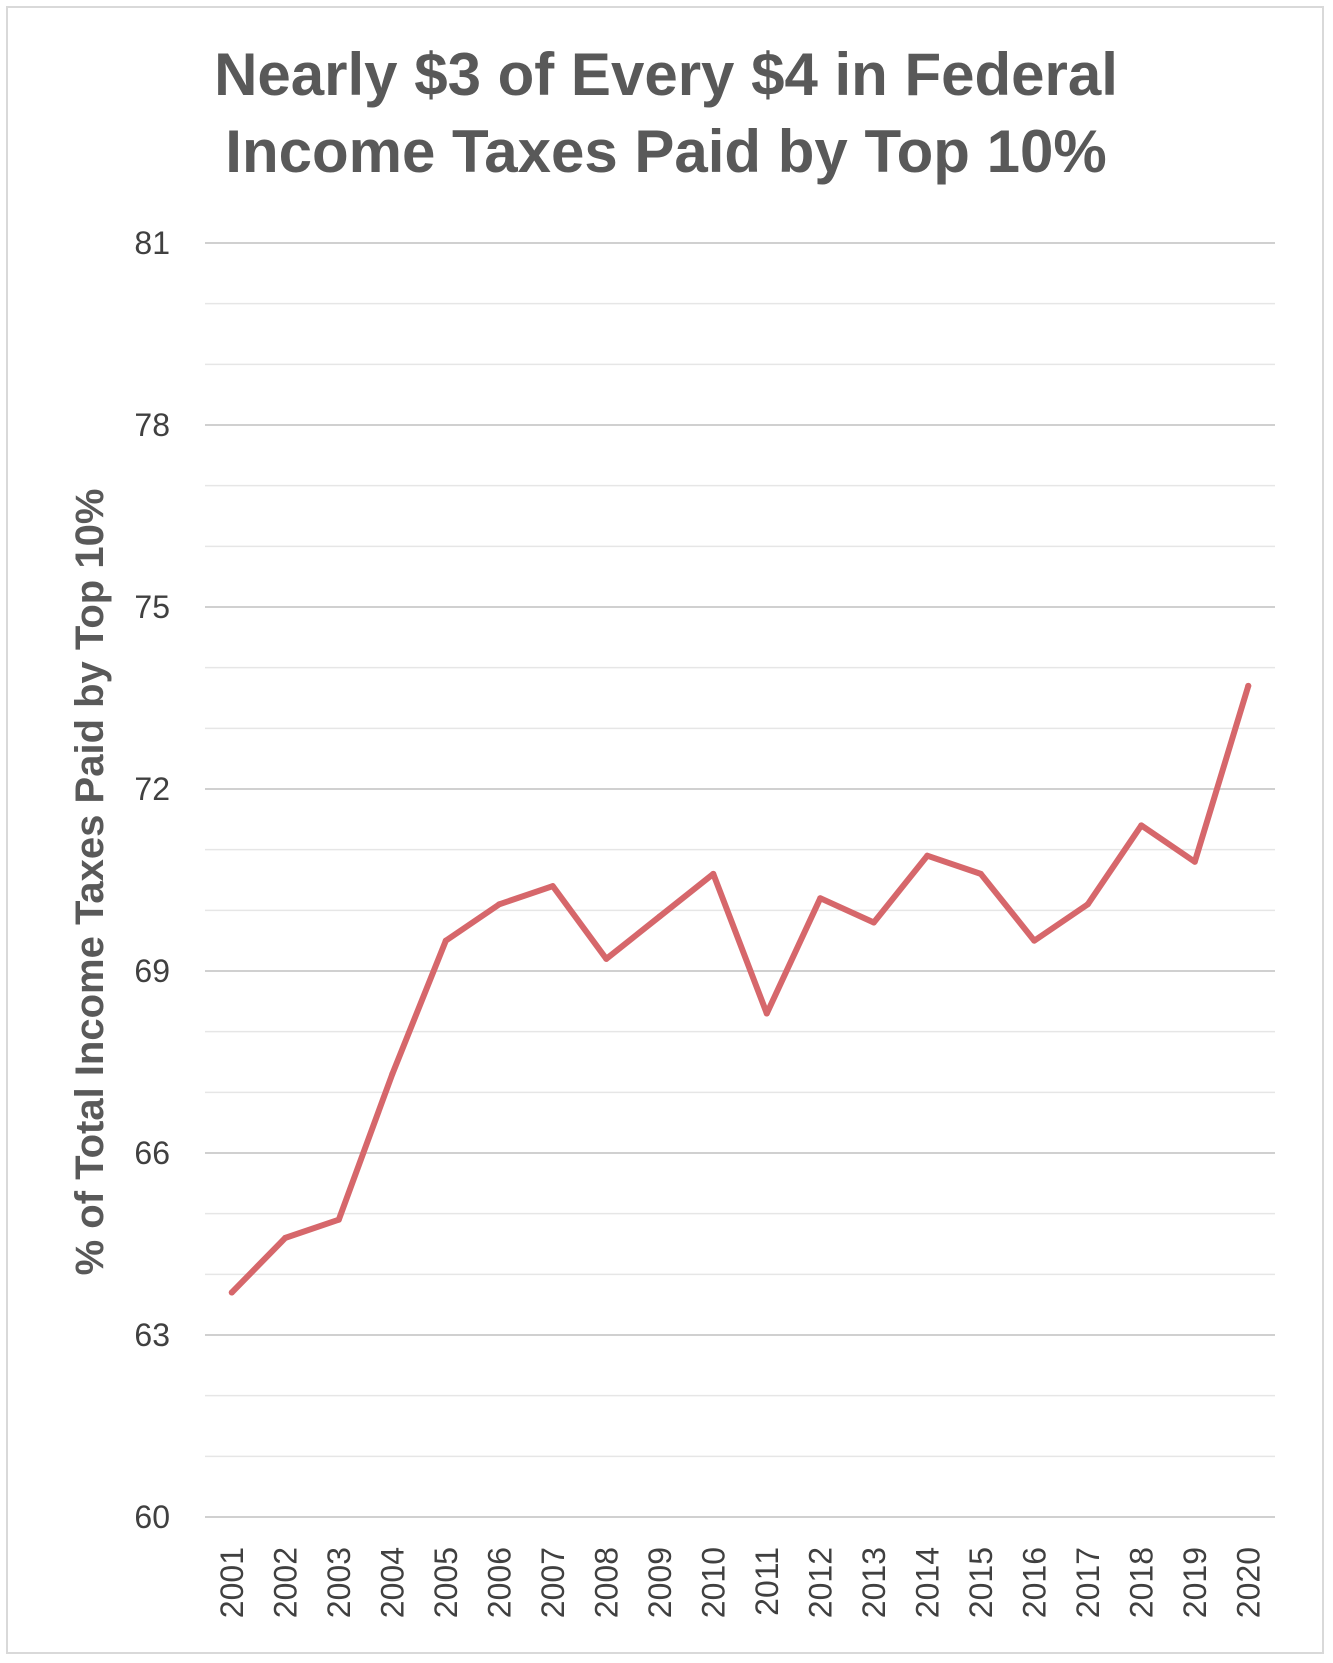 The width and height of the screenshot is (1333, 1663). What do you see at coordinates (499, 1582) in the screenshot?
I see `x-tick-label: 2006` at bounding box center [499, 1582].